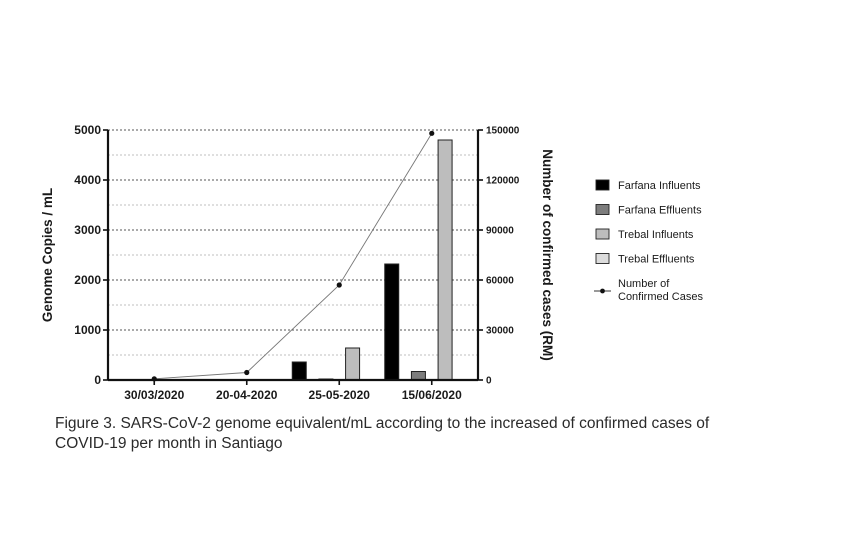 The width and height of the screenshot is (859, 556). I want to click on legend-label: Farfana Effluents, so click(660, 211).